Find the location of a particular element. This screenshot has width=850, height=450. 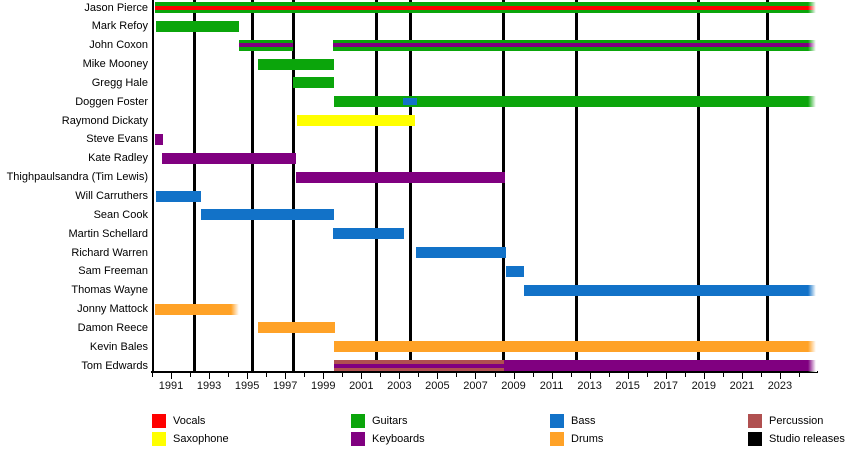

member-label: John Coxon is located at coordinates (118, 45).